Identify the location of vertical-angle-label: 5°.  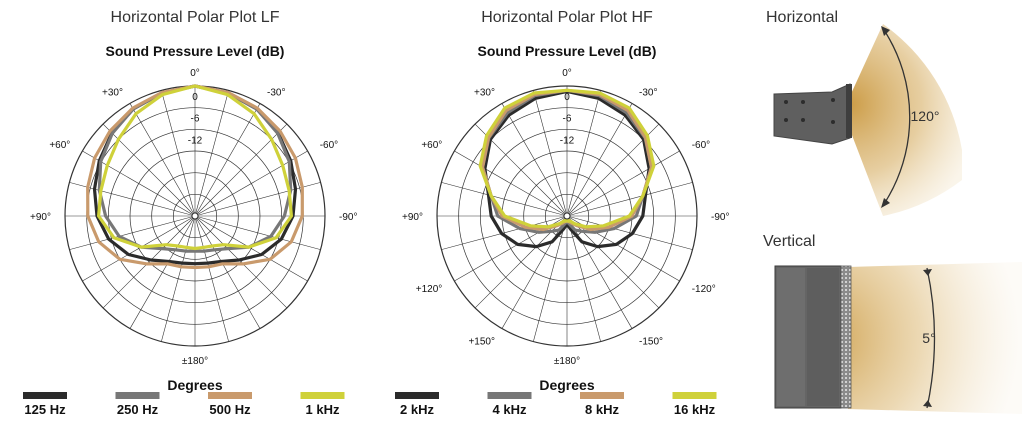
(928, 338).